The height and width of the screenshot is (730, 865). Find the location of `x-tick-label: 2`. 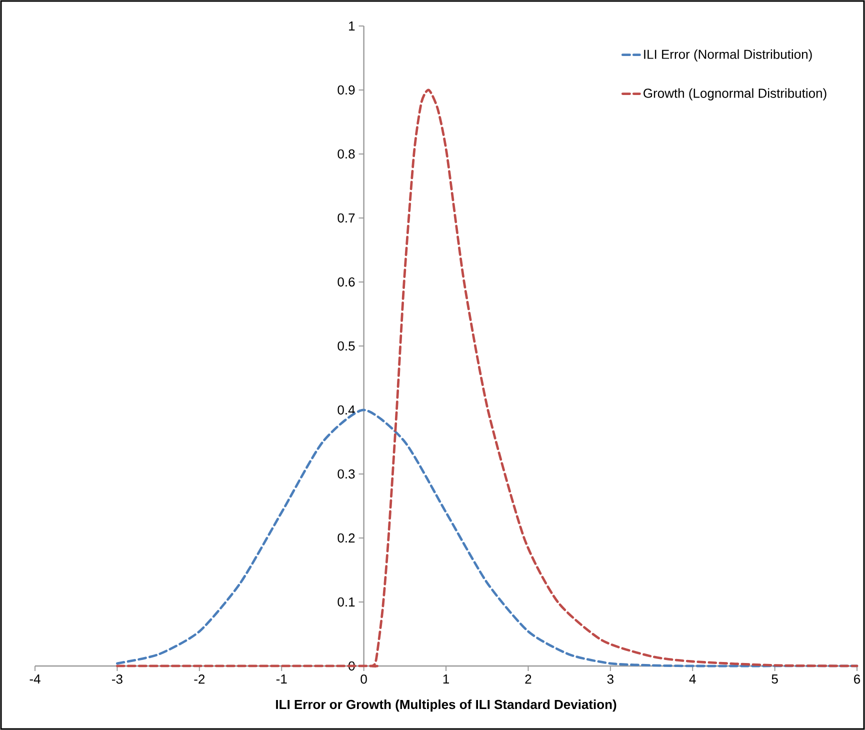

x-tick-label: 2 is located at coordinates (528, 679).